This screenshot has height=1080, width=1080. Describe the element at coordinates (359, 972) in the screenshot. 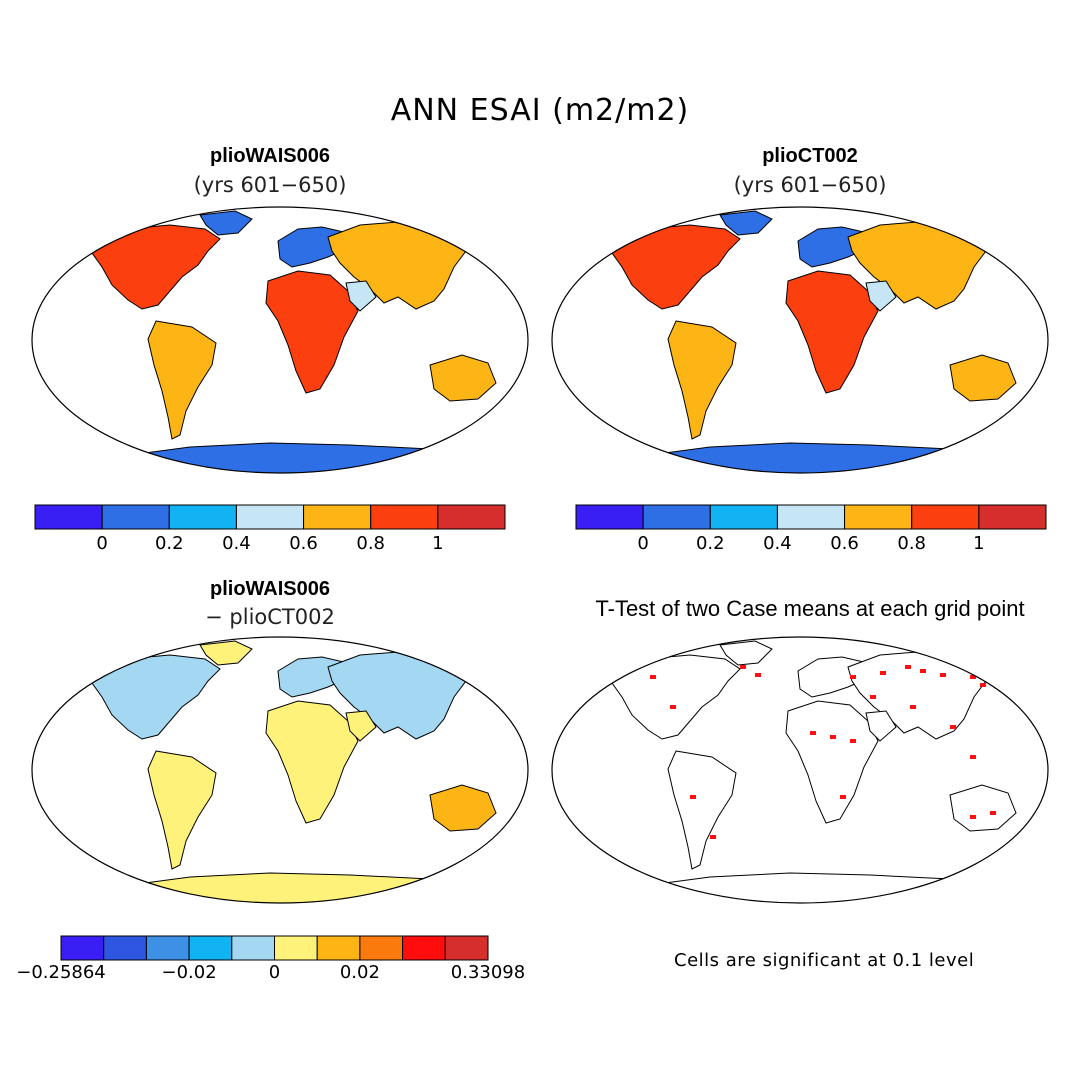

I see `colorbar-tick-label: 0.02` at that location.